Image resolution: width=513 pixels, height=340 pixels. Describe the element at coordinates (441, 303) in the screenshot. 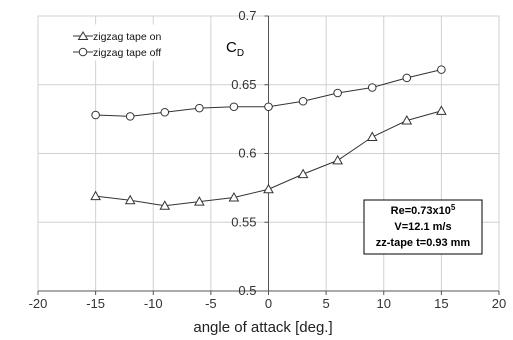

I see `x-tick-label: 15` at that location.